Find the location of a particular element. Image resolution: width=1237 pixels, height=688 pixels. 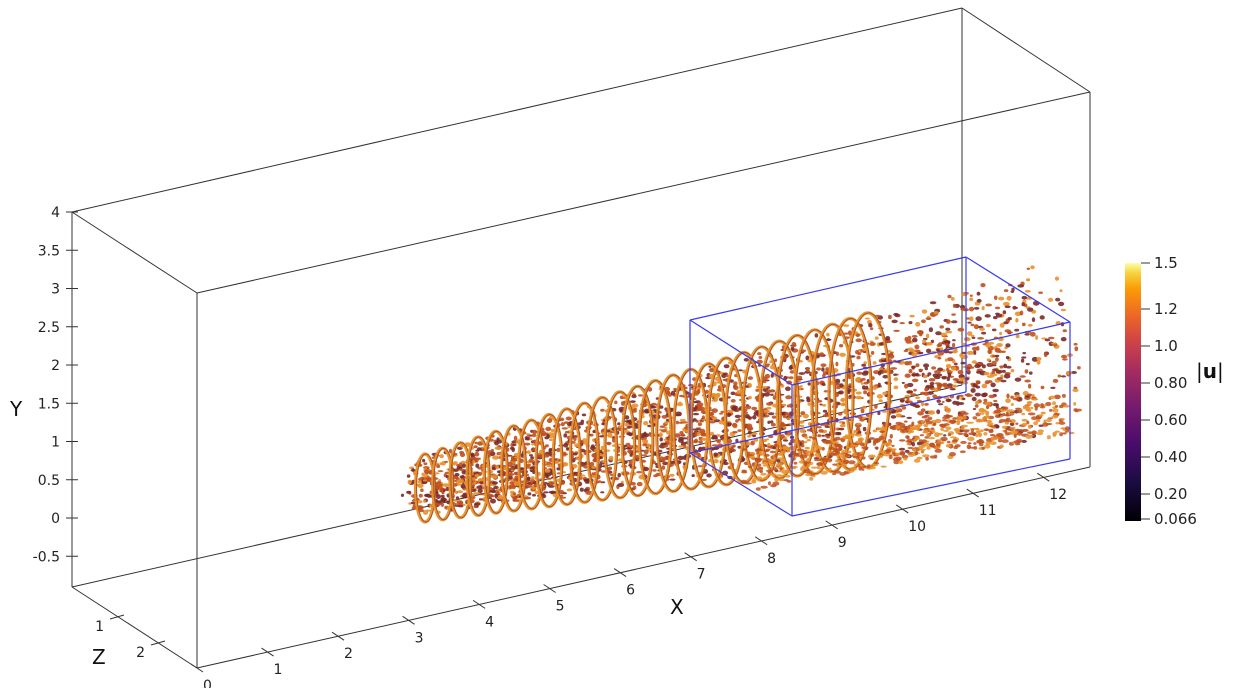

z-tick-label: 2 is located at coordinates (140, 653).